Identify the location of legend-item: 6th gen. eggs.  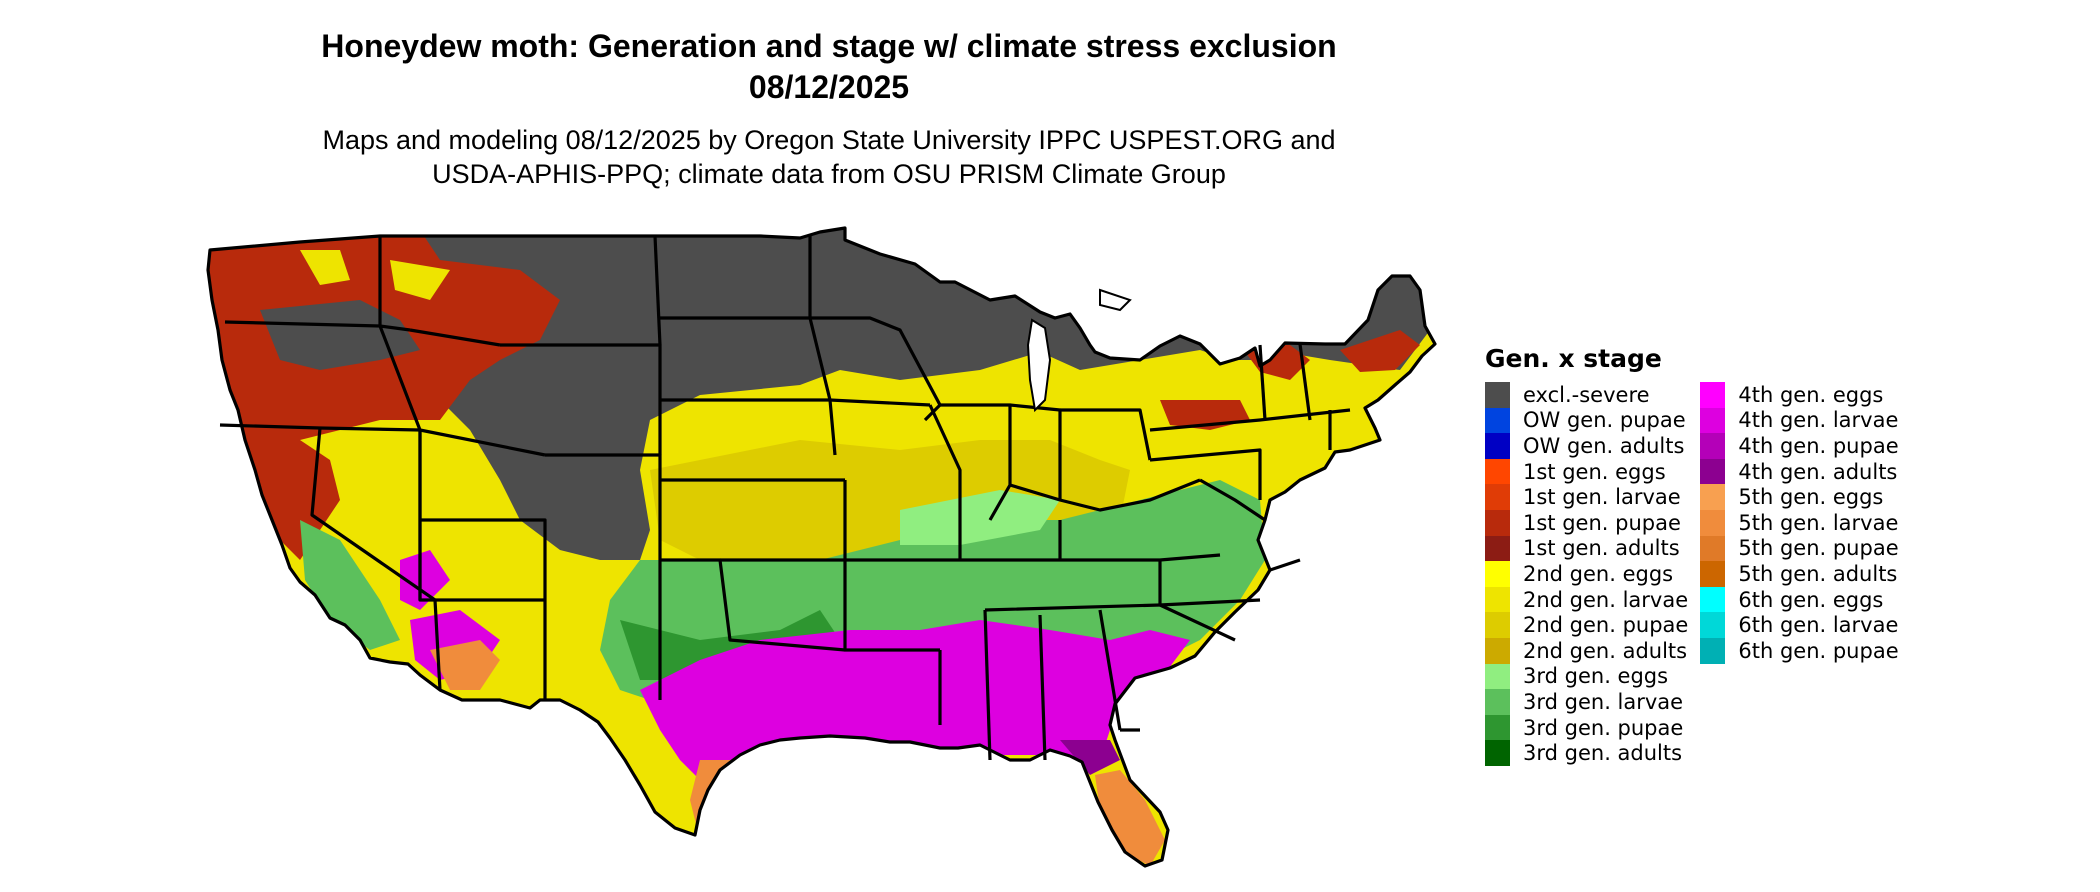
(1799, 599).